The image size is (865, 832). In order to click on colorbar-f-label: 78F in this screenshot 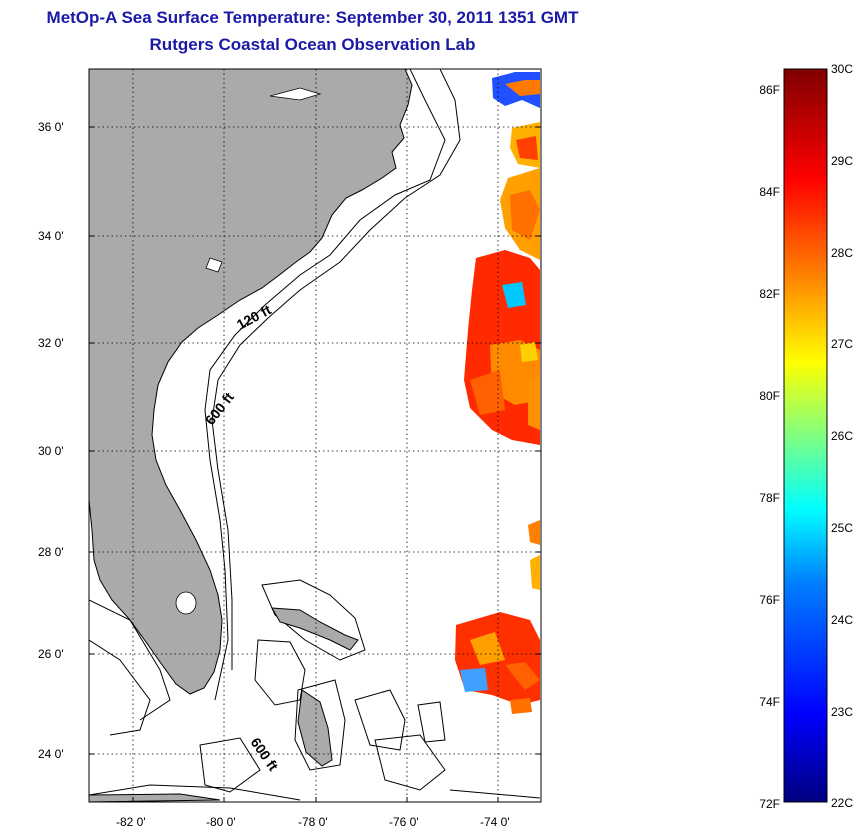, I will do `click(769, 498)`.